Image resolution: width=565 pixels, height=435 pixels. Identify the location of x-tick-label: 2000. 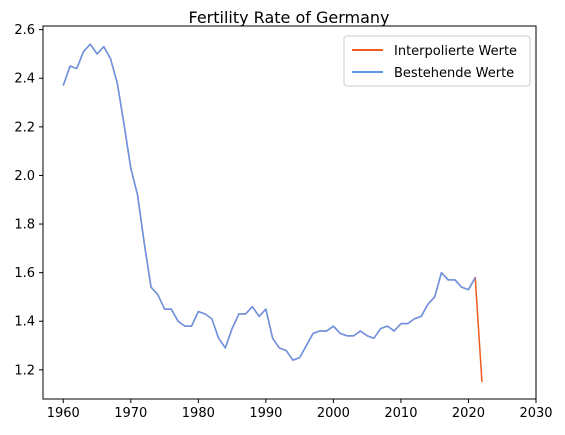
(333, 413).